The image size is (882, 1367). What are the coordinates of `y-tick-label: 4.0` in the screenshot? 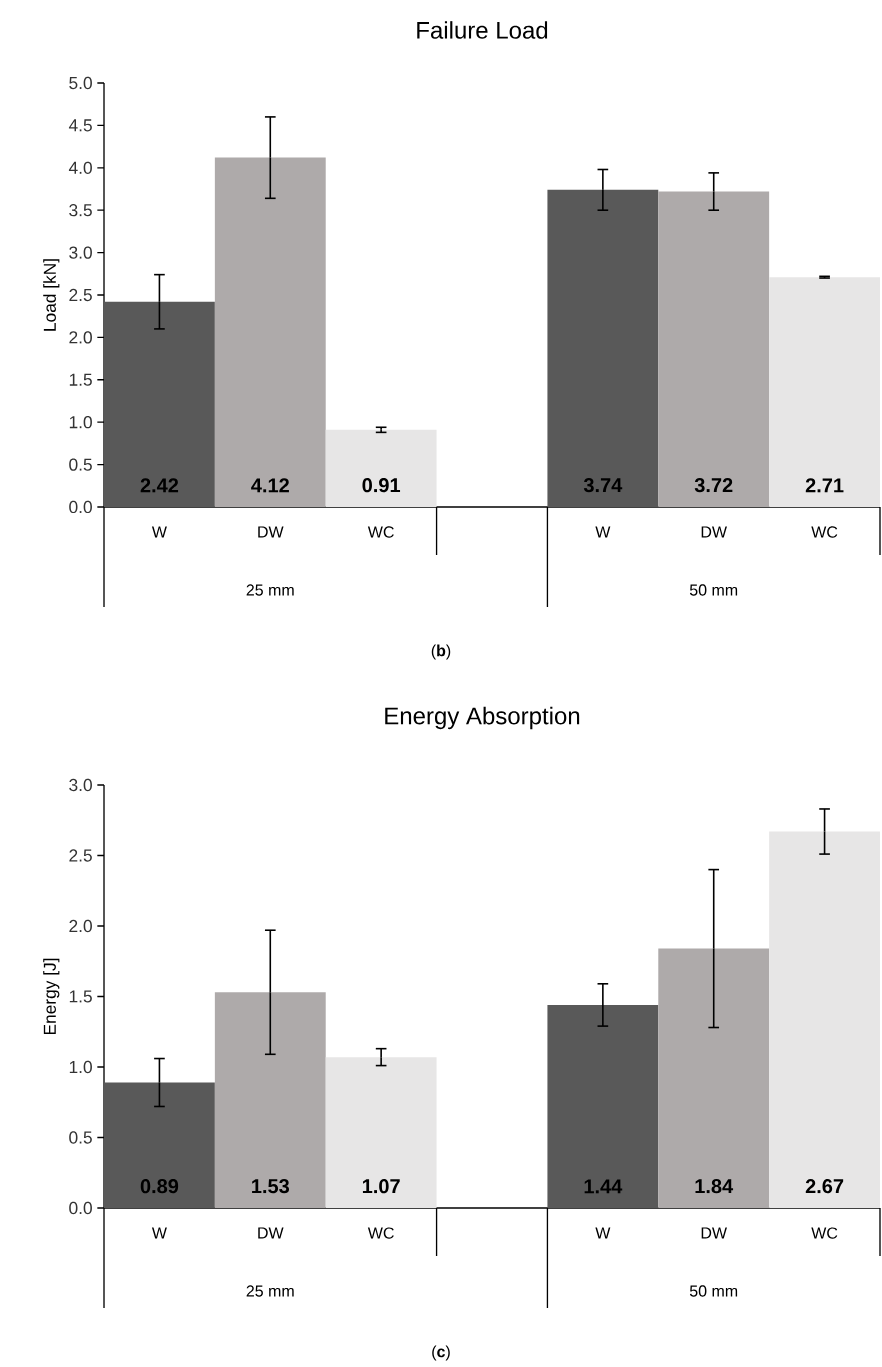 It's located at (80, 167).